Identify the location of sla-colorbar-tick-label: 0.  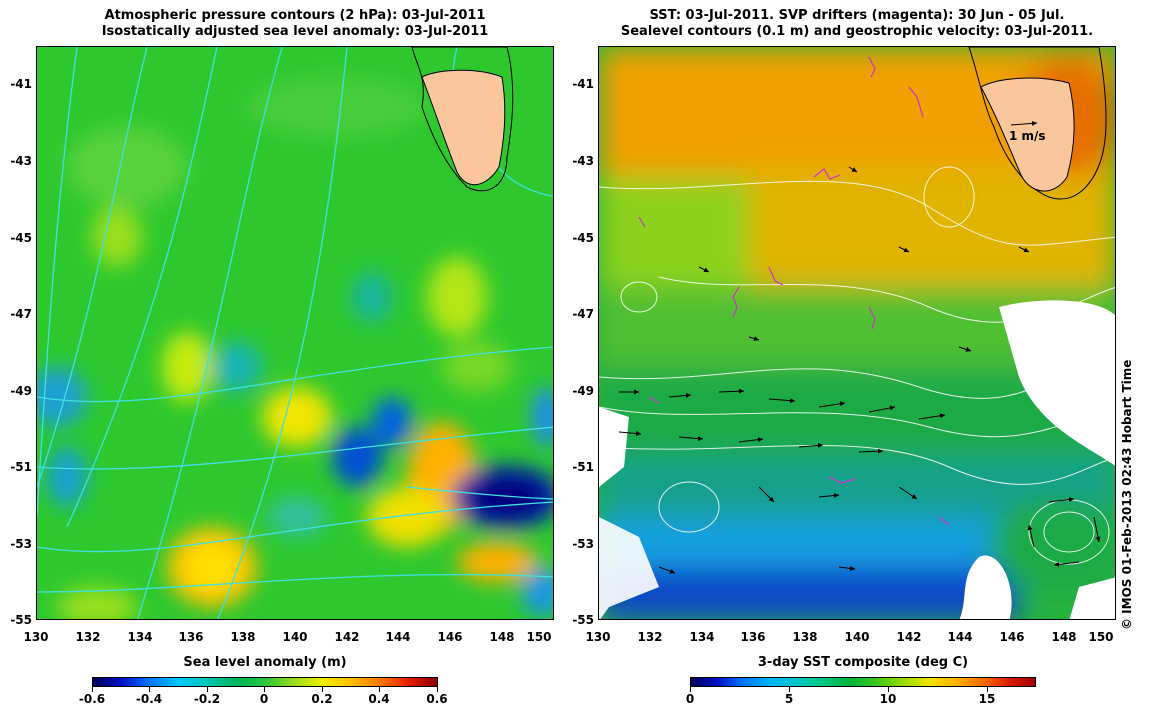
(264, 699).